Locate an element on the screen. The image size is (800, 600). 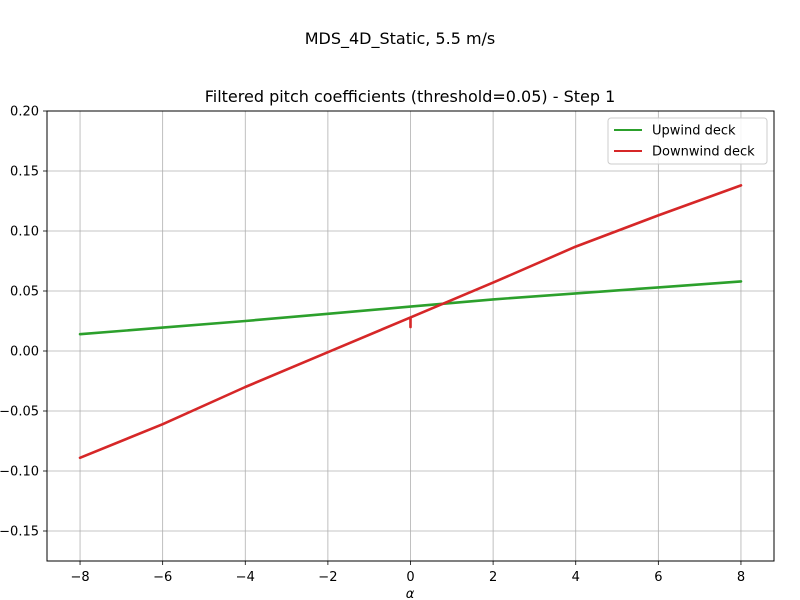
x-tick-label: 8 is located at coordinates (741, 577).